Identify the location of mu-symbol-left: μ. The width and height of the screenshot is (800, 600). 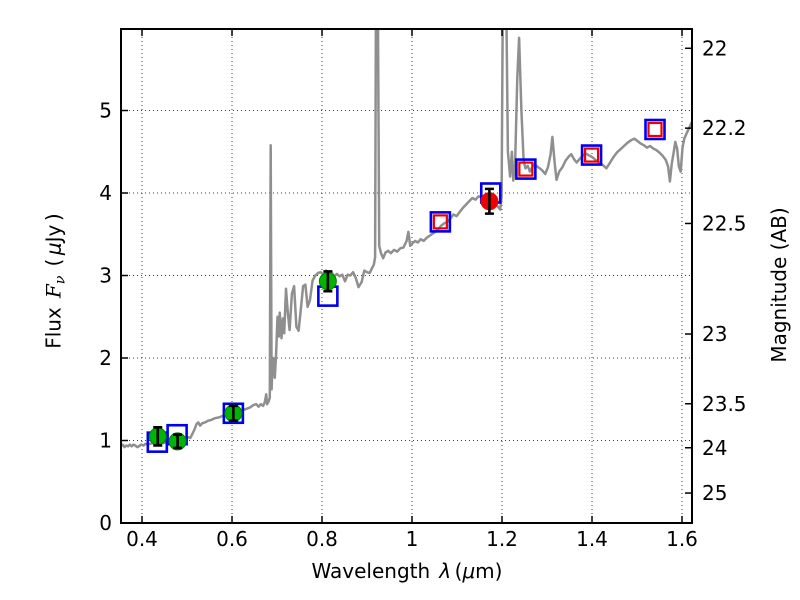
(53, 249).